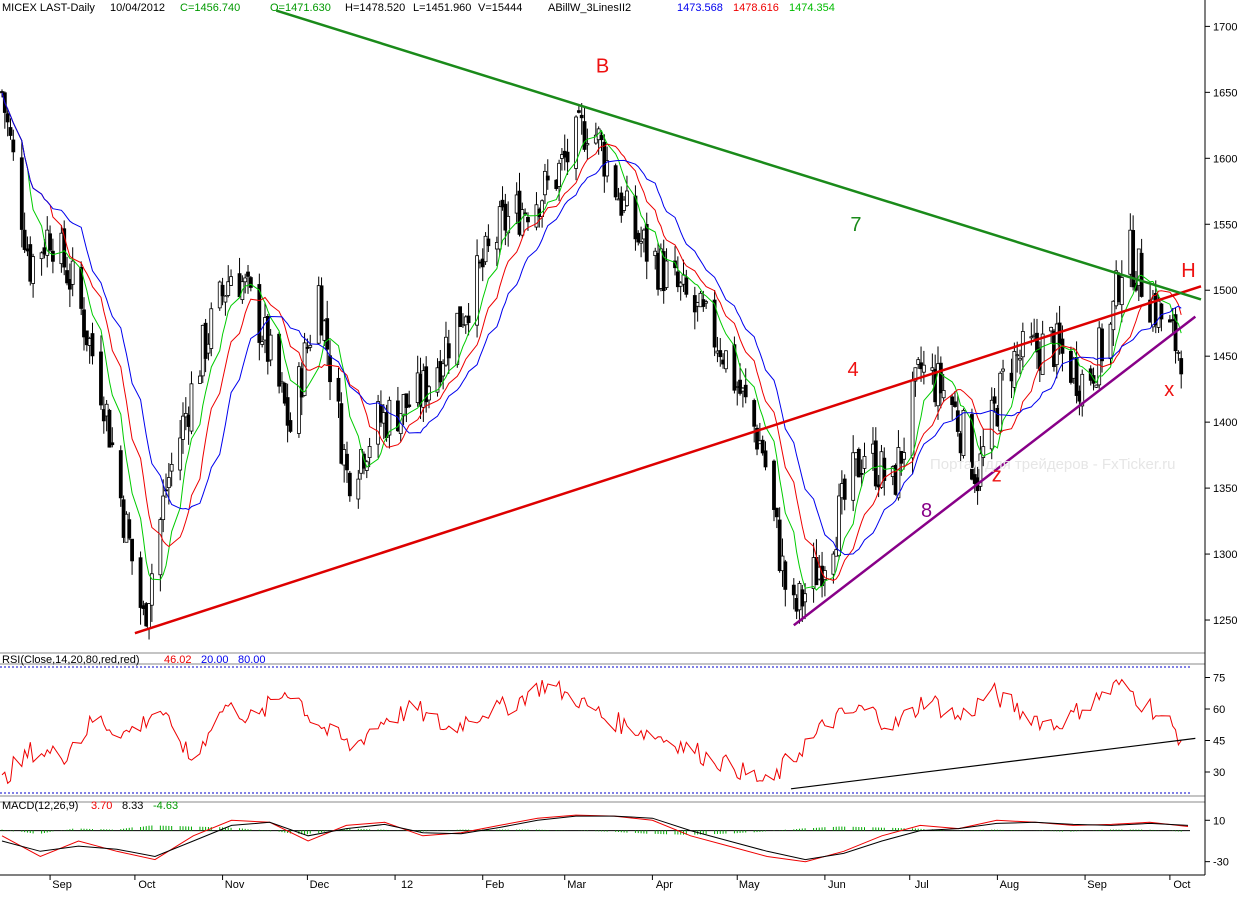 This screenshot has width=1245, height=909. What do you see at coordinates (40, 806) in the screenshot?
I see `macd-label: MACD(12,26,9)` at bounding box center [40, 806].